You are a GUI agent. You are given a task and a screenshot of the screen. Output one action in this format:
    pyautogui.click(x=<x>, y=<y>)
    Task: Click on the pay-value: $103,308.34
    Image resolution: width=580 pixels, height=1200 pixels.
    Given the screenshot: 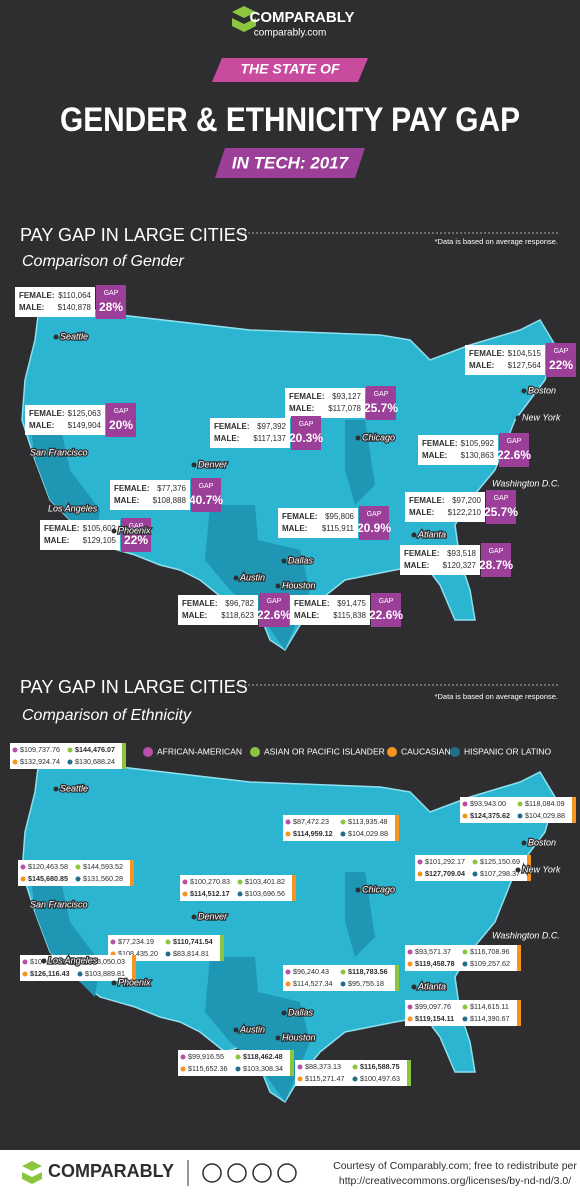 What is the action you would take?
    pyautogui.click(x=263, y=1068)
    